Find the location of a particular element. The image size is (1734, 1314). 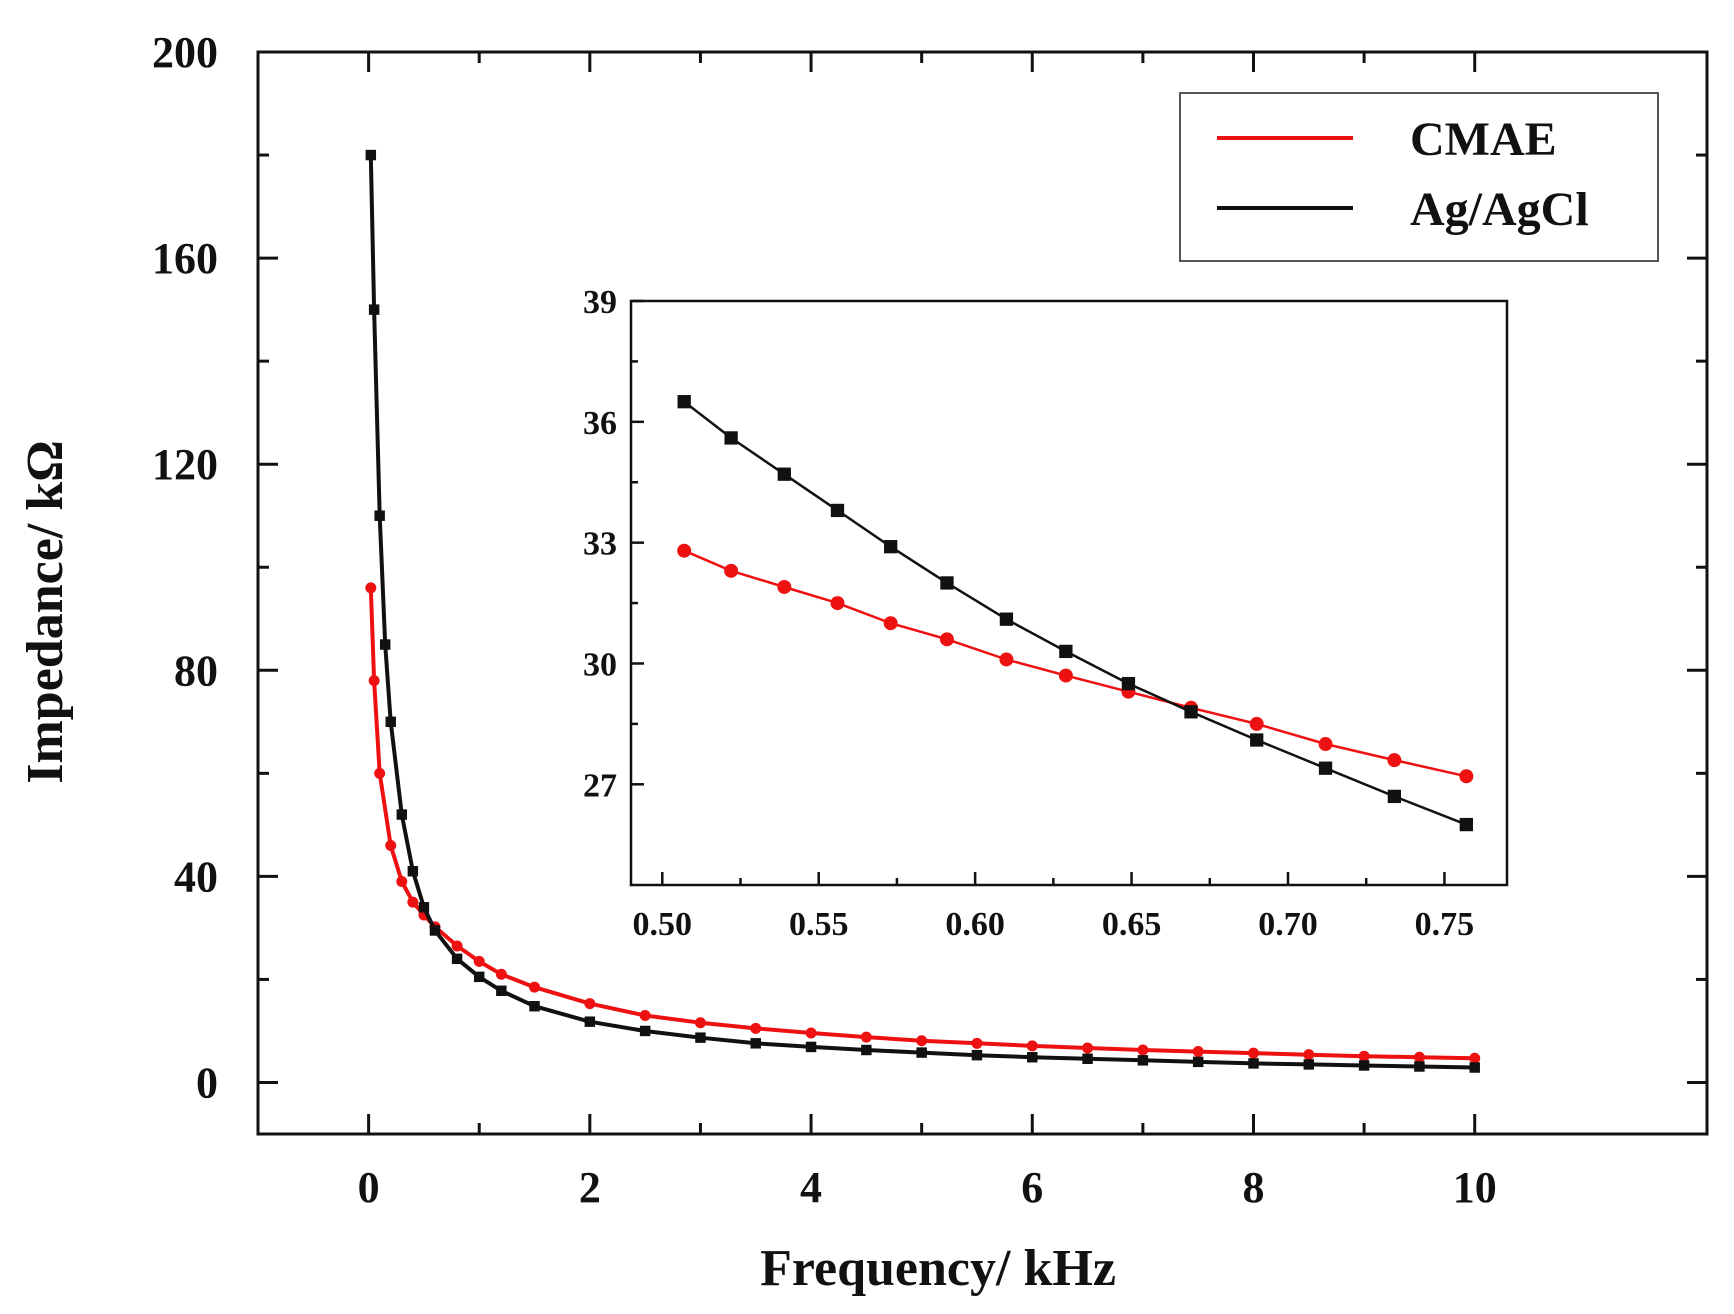

main-x-tick-label: 0 is located at coordinates (369, 1187).